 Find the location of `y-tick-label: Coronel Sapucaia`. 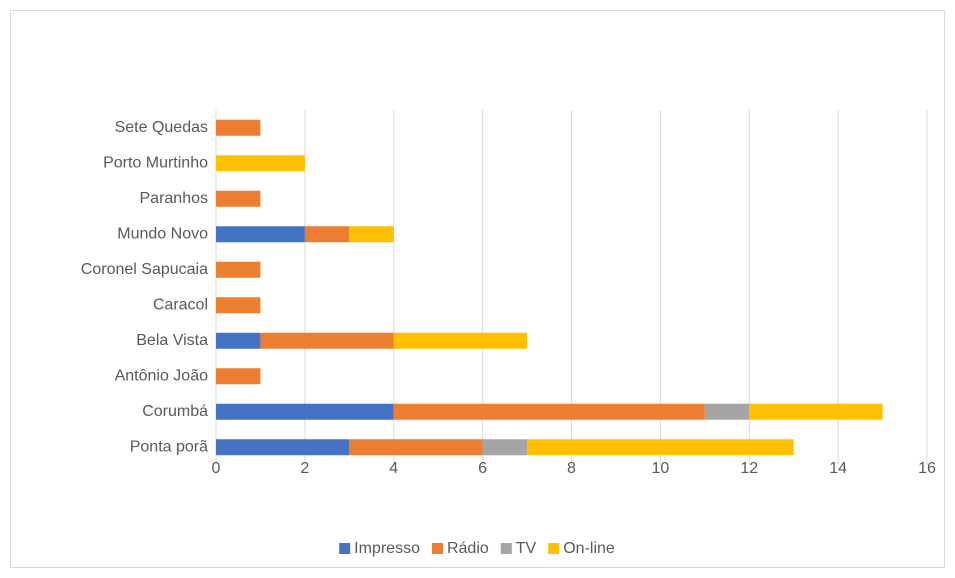

y-tick-label: Coronel Sapucaia is located at coordinates (144, 269).